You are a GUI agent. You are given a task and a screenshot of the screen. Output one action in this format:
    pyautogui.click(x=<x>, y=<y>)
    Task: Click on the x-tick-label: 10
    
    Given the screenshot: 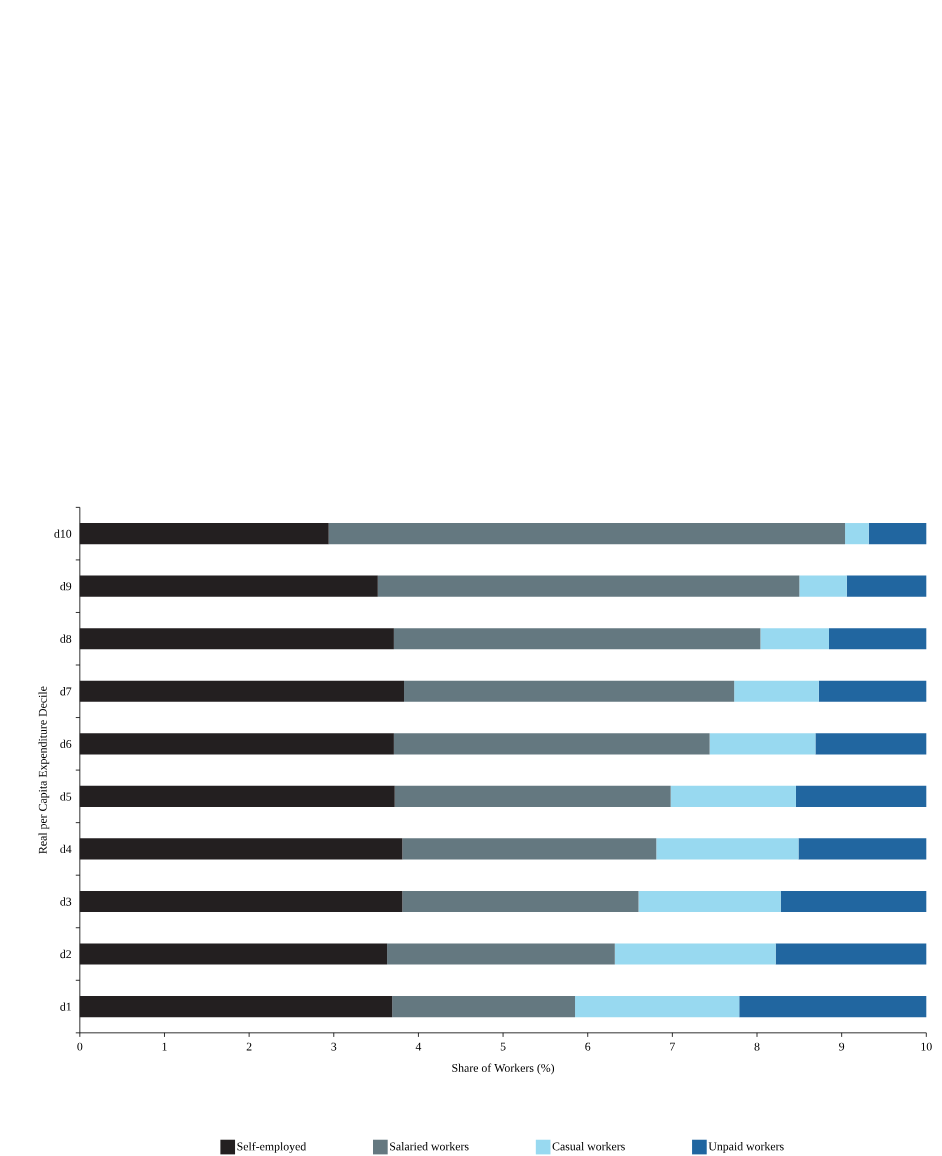 What is the action you would take?
    pyautogui.click(x=926, y=1046)
    